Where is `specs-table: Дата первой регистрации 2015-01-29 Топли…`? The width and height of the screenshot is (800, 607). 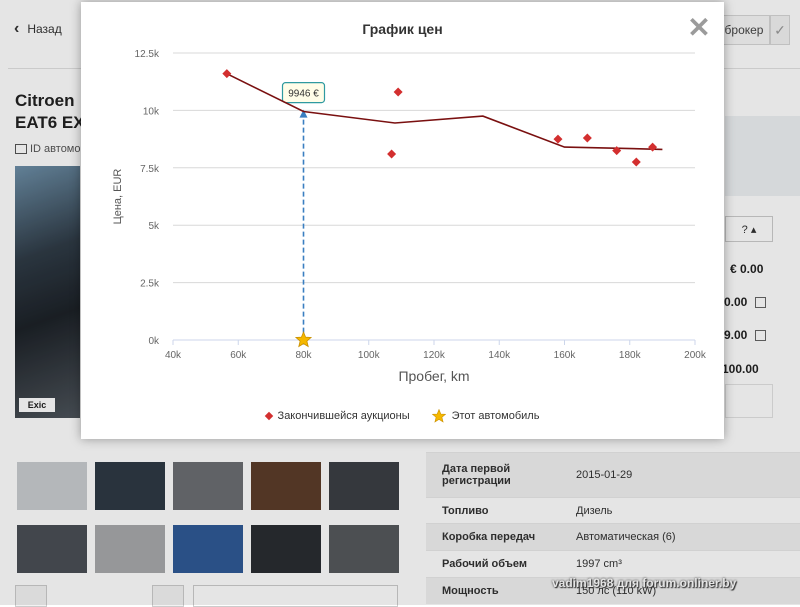
specs-table: Дата первой регистрации 2015-01-29 Топли… is located at coordinates (613, 528).